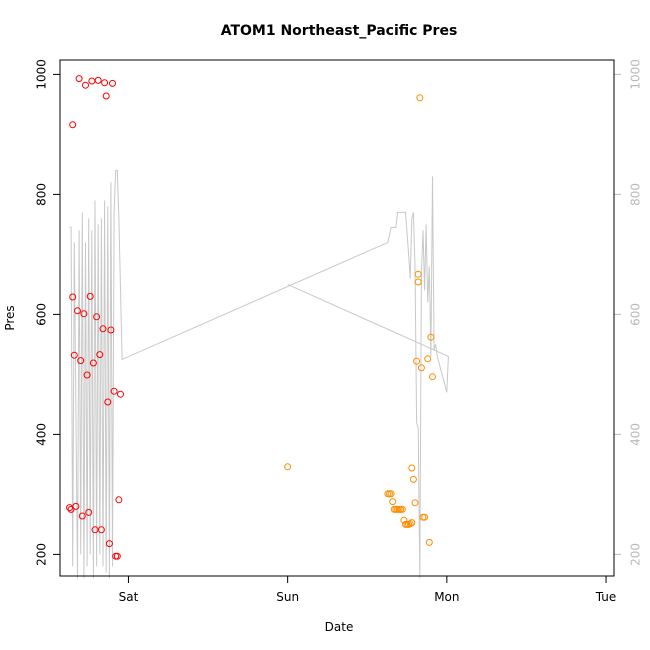 Image resolution: width=650 pixels, height=650 pixels. What do you see at coordinates (339, 31) in the screenshot?
I see `chart-title: ATOM1 Northeast_Pacific Pres` at bounding box center [339, 31].